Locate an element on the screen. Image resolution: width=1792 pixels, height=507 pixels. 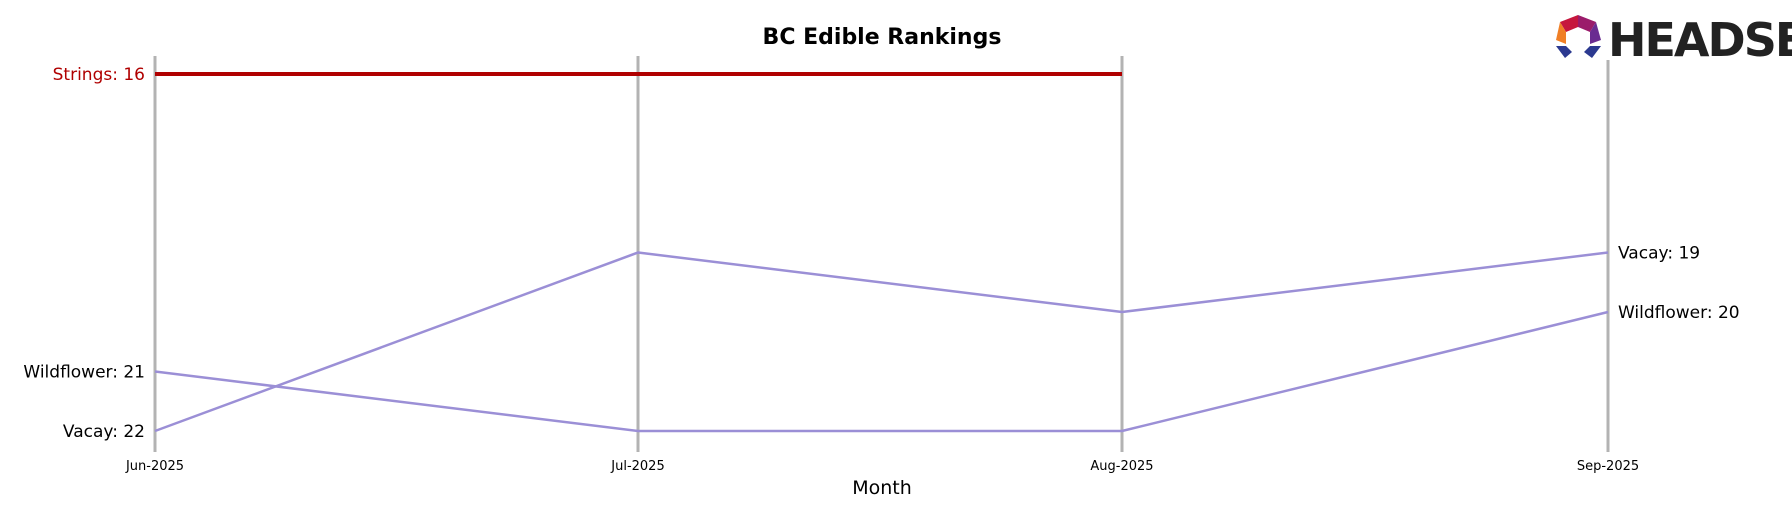
start-label-strings: Strings: 16 is located at coordinates (99, 75).